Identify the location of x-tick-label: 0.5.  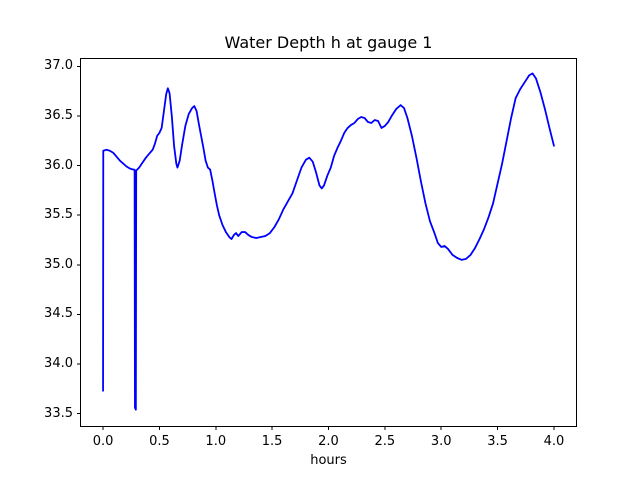
(159, 441).